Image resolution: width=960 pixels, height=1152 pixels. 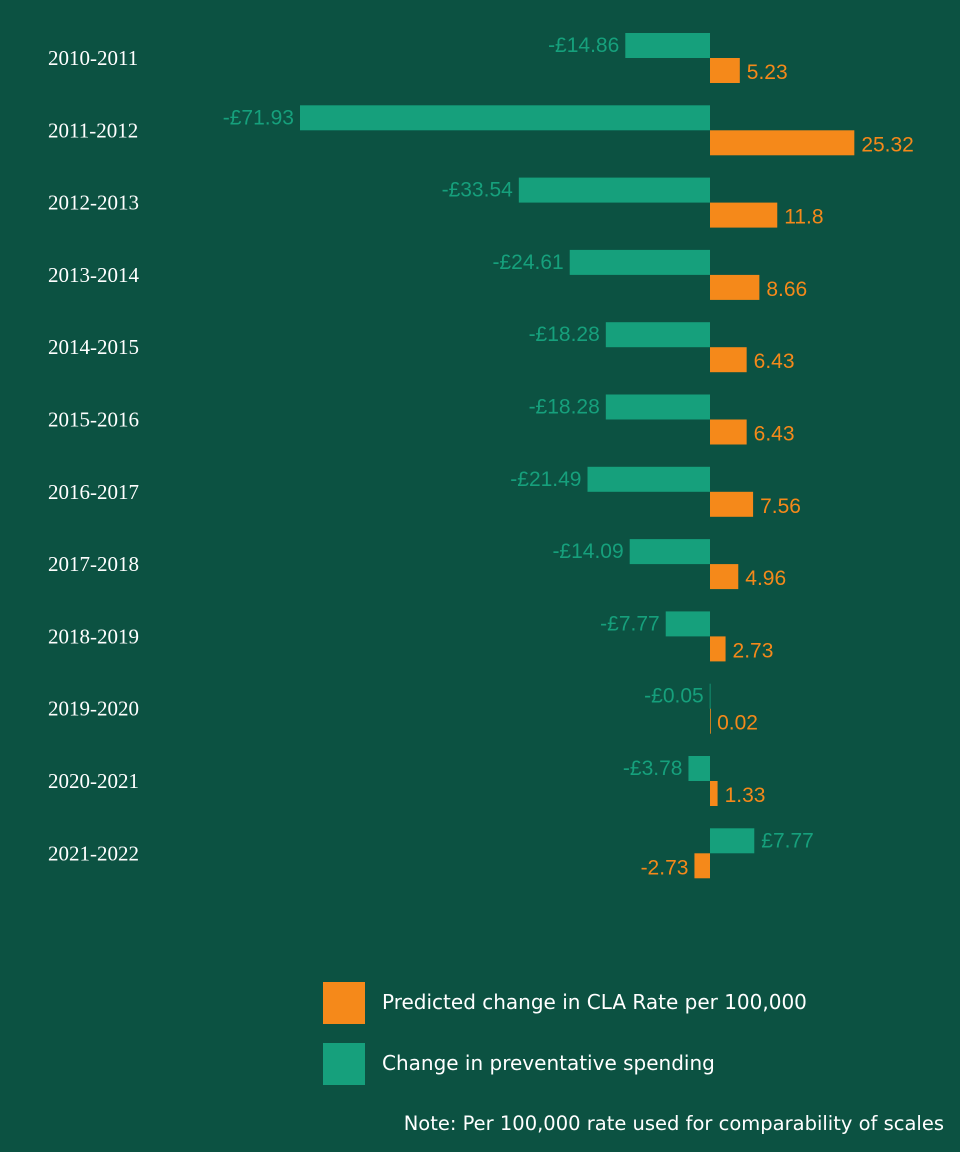 I want to click on category-label: 2013-2014, so click(x=93, y=275).